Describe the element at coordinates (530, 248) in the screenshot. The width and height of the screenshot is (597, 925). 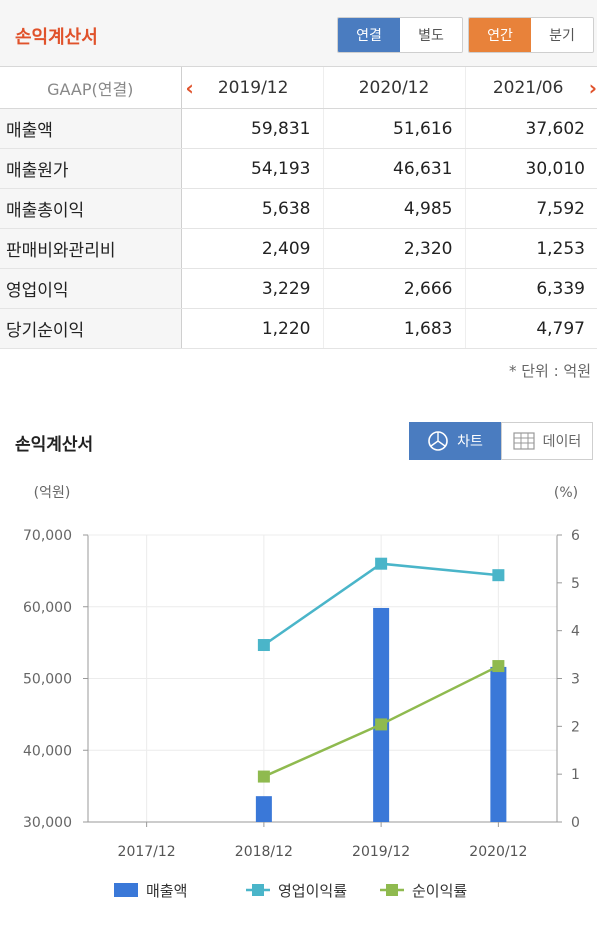
I see `cell-value: 1,253` at that location.